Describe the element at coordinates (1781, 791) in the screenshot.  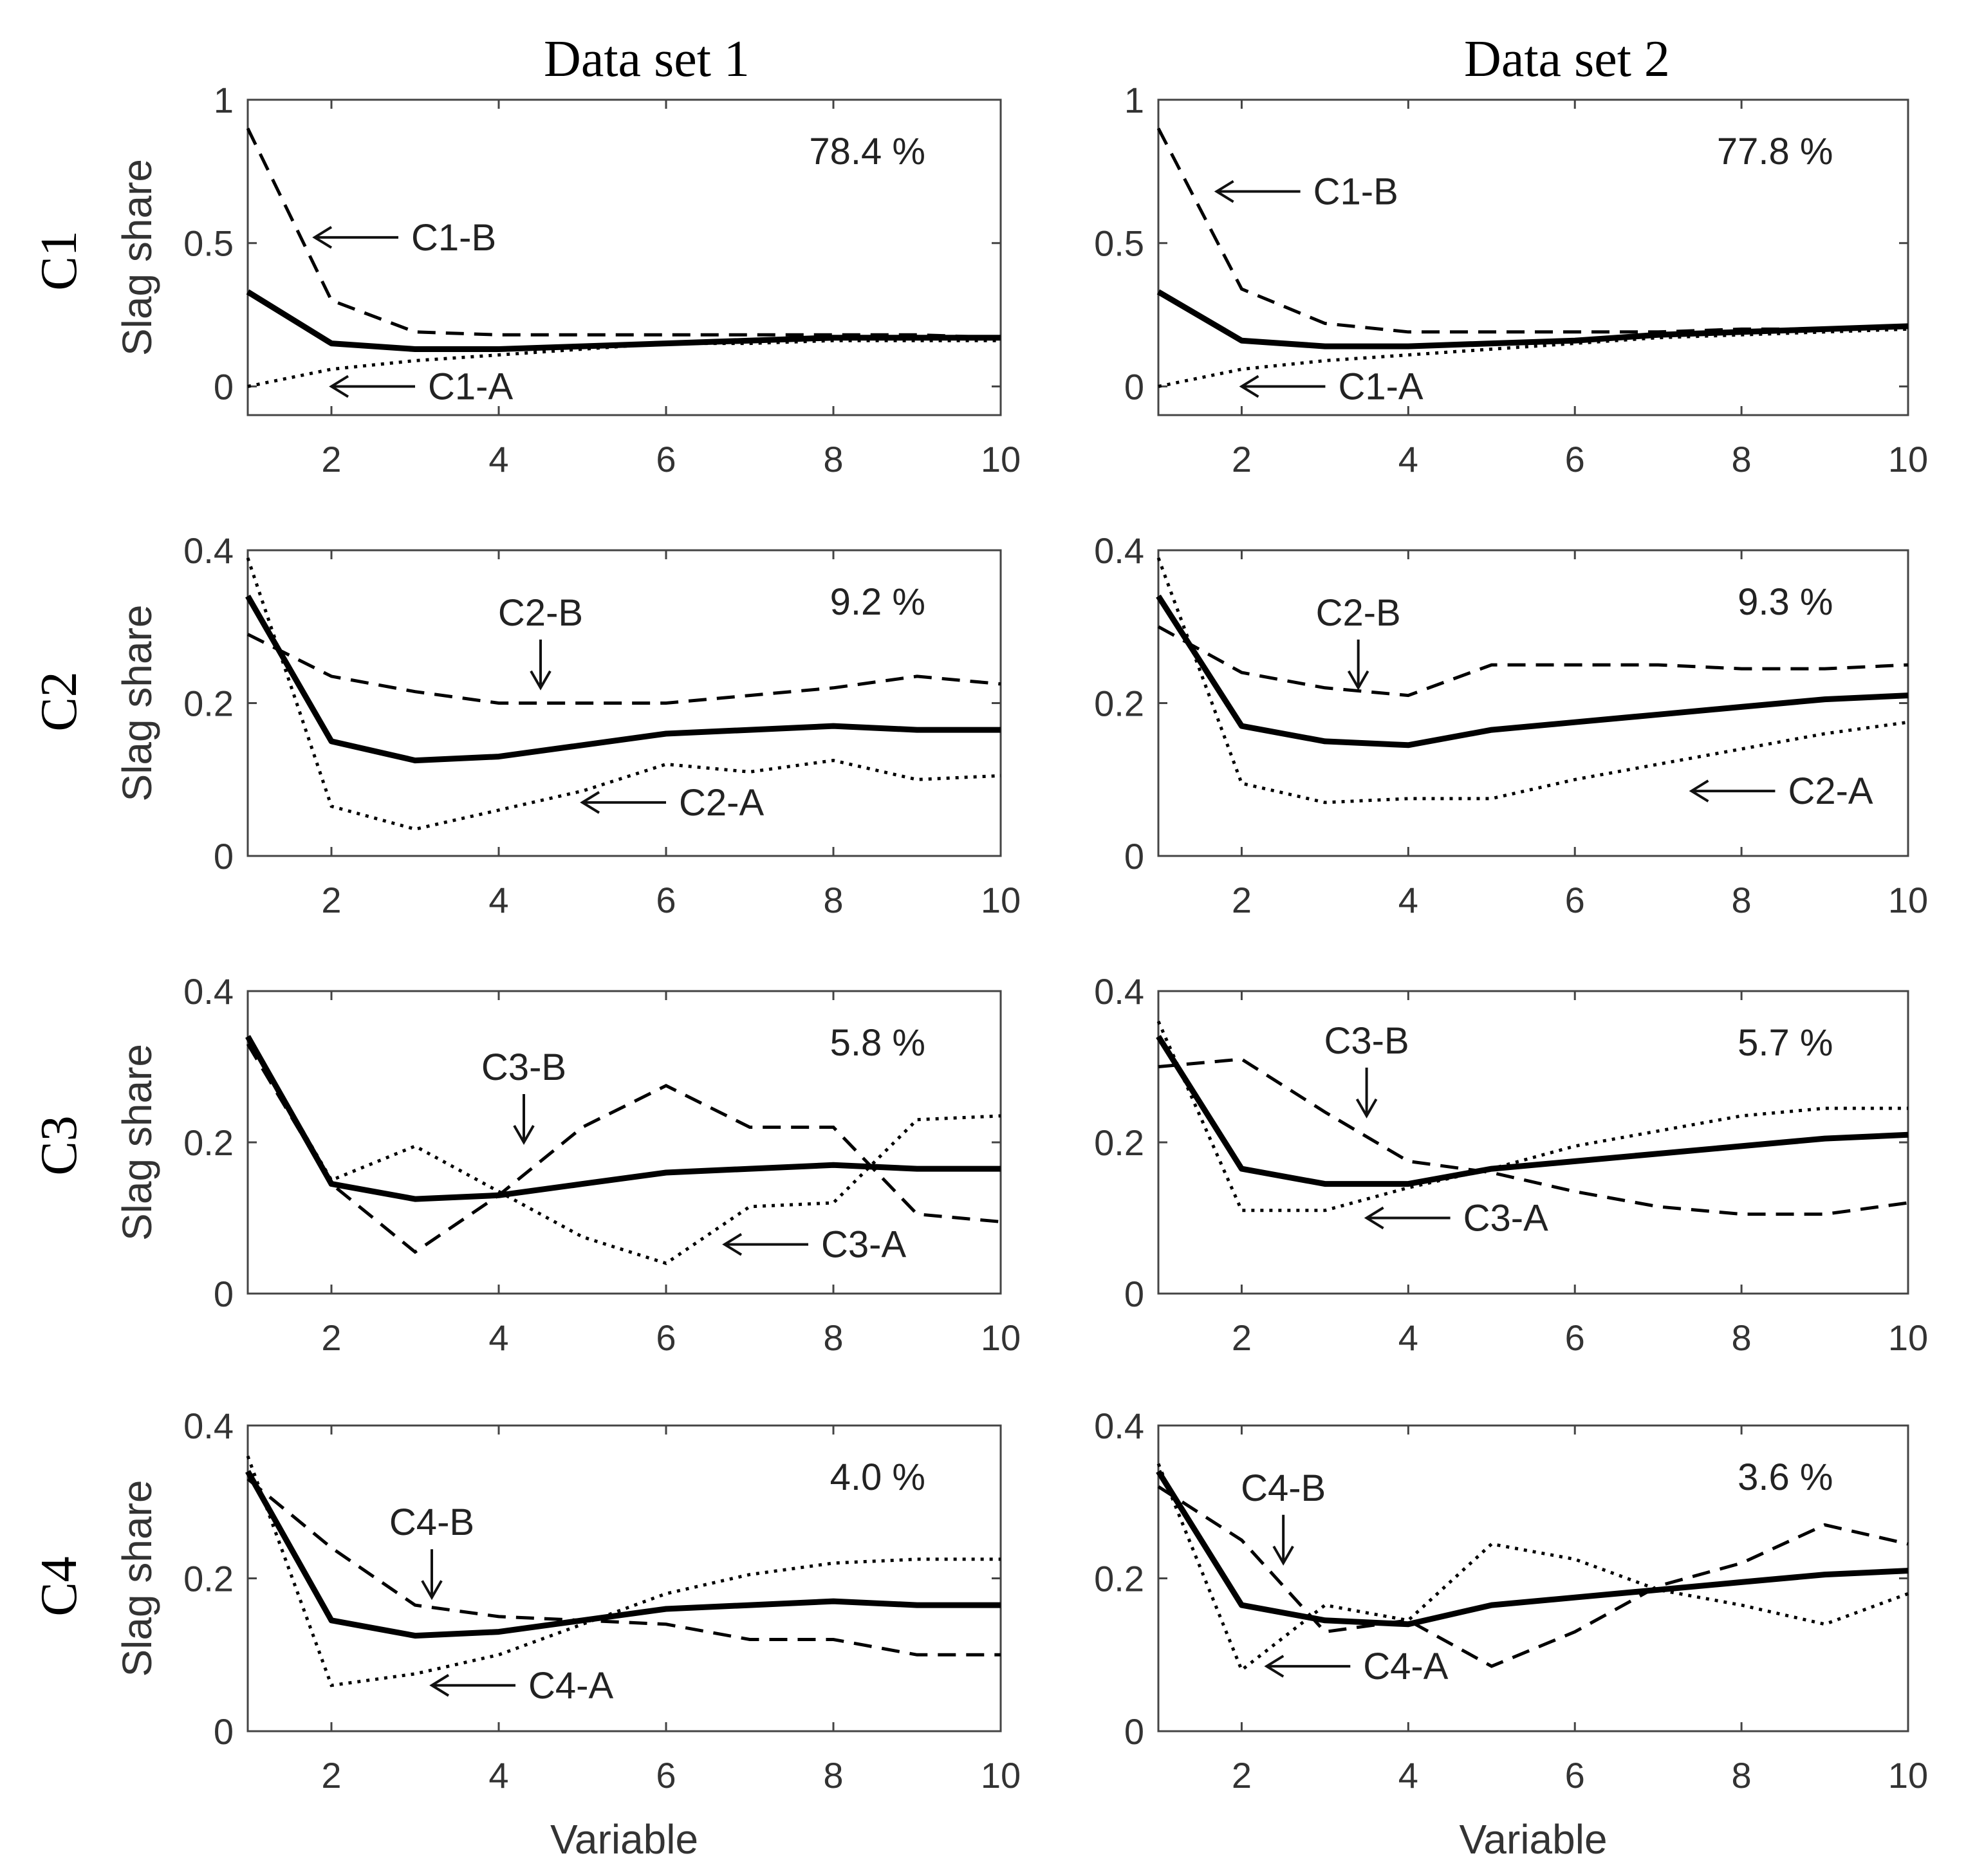
I see `annotation-c2-a: C2-A` at that location.